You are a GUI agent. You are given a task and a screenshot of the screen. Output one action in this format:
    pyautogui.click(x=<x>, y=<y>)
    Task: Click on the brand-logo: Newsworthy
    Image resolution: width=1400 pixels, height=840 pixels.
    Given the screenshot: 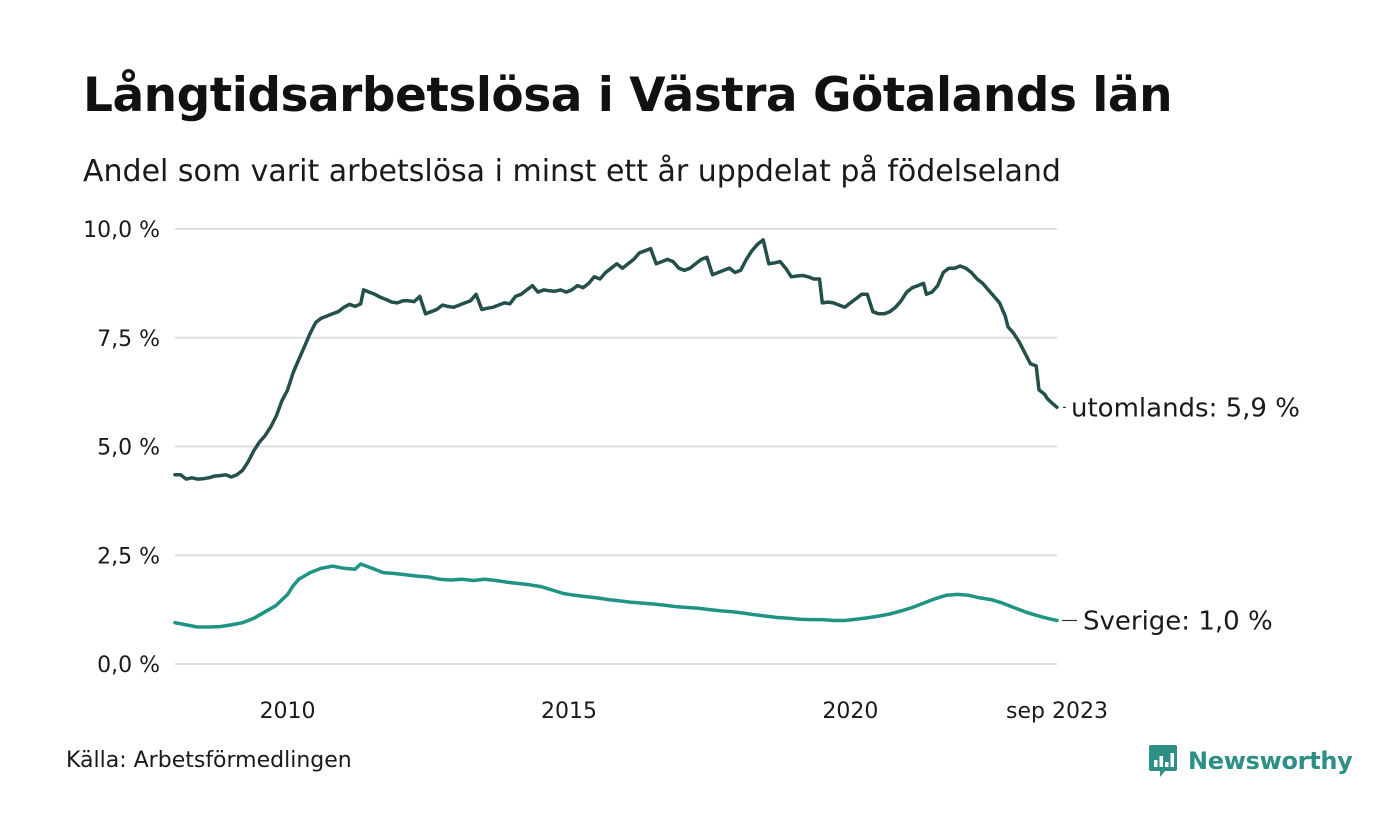 What is the action you would take?
    pyautogui.click(x=1250, y=761)
    